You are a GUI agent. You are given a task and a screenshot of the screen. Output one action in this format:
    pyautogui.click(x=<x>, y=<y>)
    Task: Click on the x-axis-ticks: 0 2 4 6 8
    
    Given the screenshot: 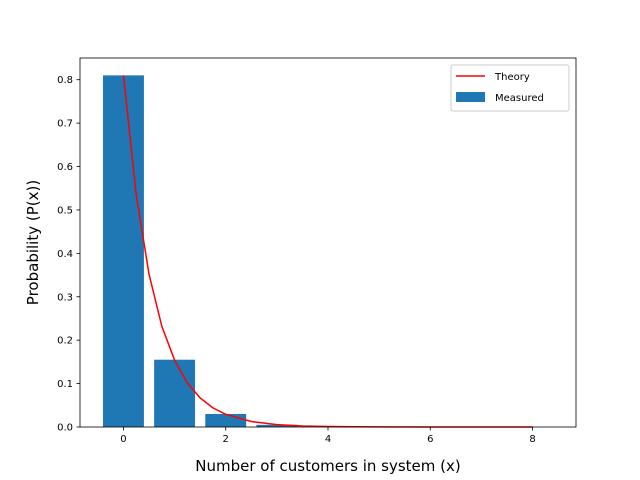 What is the action you would take?
    pyautogui.click(x=328, y=436)
    